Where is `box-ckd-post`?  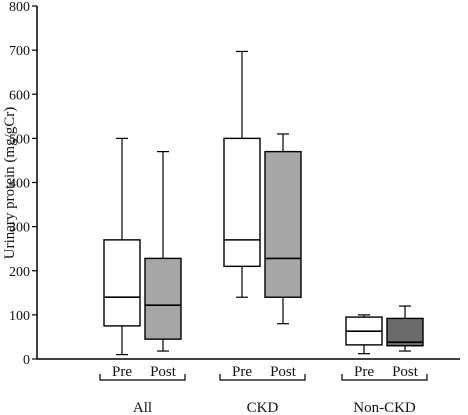 box-ckd-post is located at coordinates (283, 229).